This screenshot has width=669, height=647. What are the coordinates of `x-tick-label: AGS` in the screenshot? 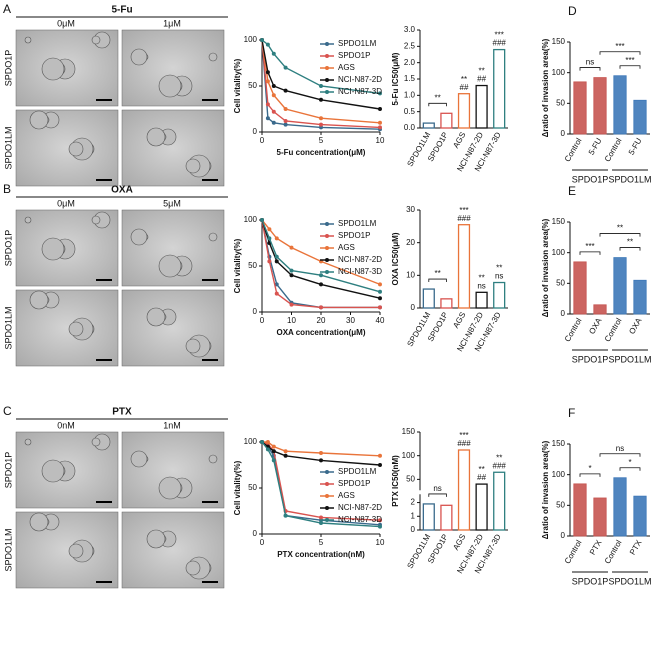 It's located at (459, 320).